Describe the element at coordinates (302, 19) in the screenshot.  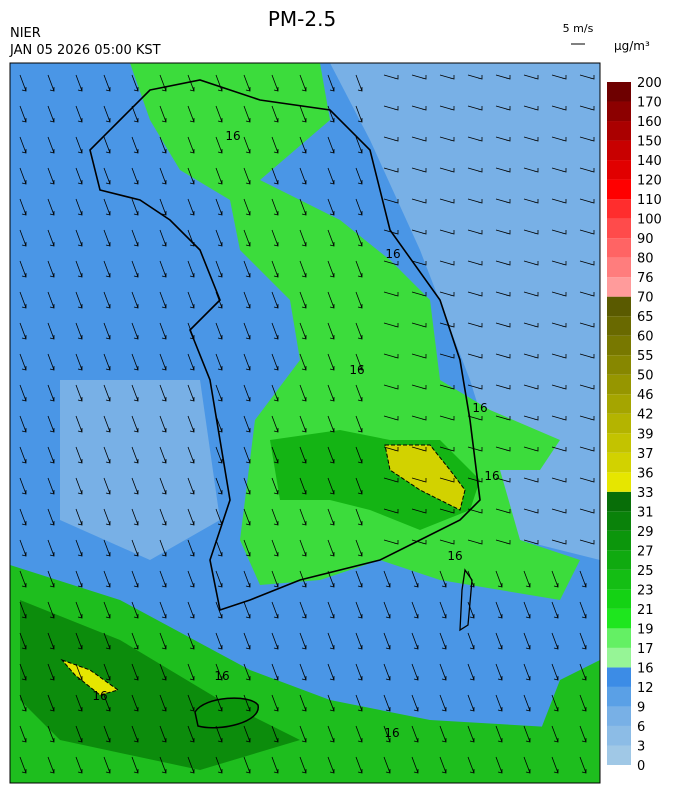
I see `title: PM-2.5` at that location.